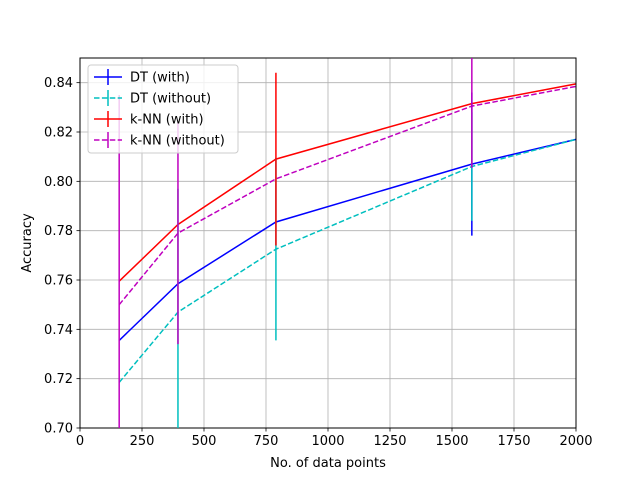  I want to click on legend-label: k-NN (without), so click(177, 141).